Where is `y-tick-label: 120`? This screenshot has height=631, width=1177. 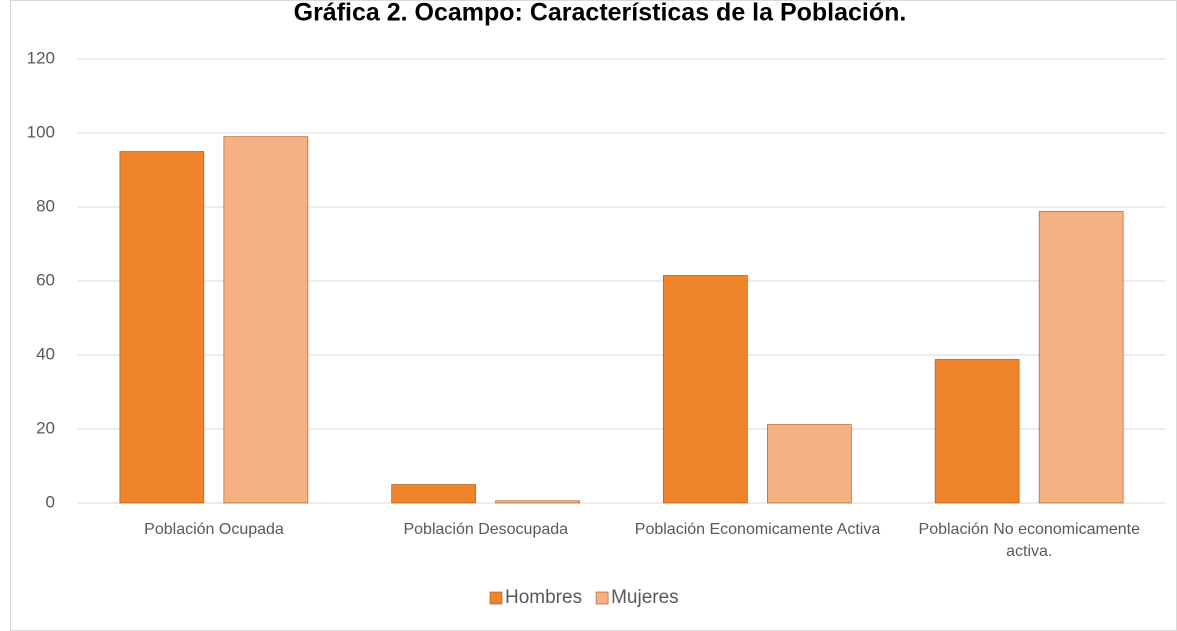
y-tick-label: 120 is located at coordinates (41, 57).